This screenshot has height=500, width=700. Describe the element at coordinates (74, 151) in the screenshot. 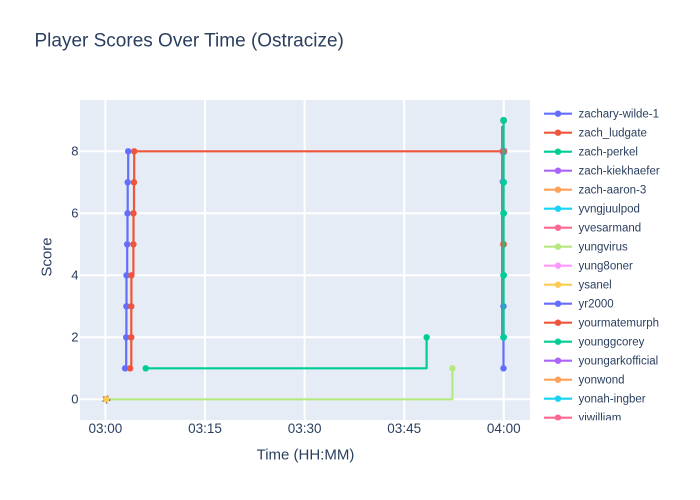

I see `svg-text: 8` at that location.